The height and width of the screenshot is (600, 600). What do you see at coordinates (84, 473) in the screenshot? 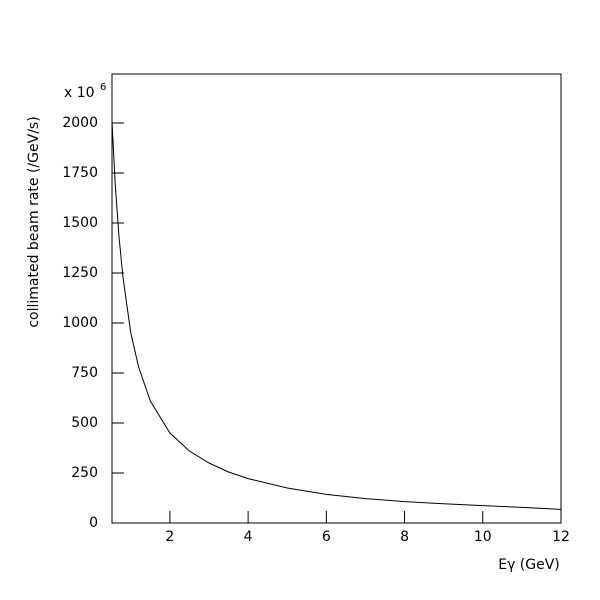
I see `y-tick-label: 250` at bounding box center [84, 473].